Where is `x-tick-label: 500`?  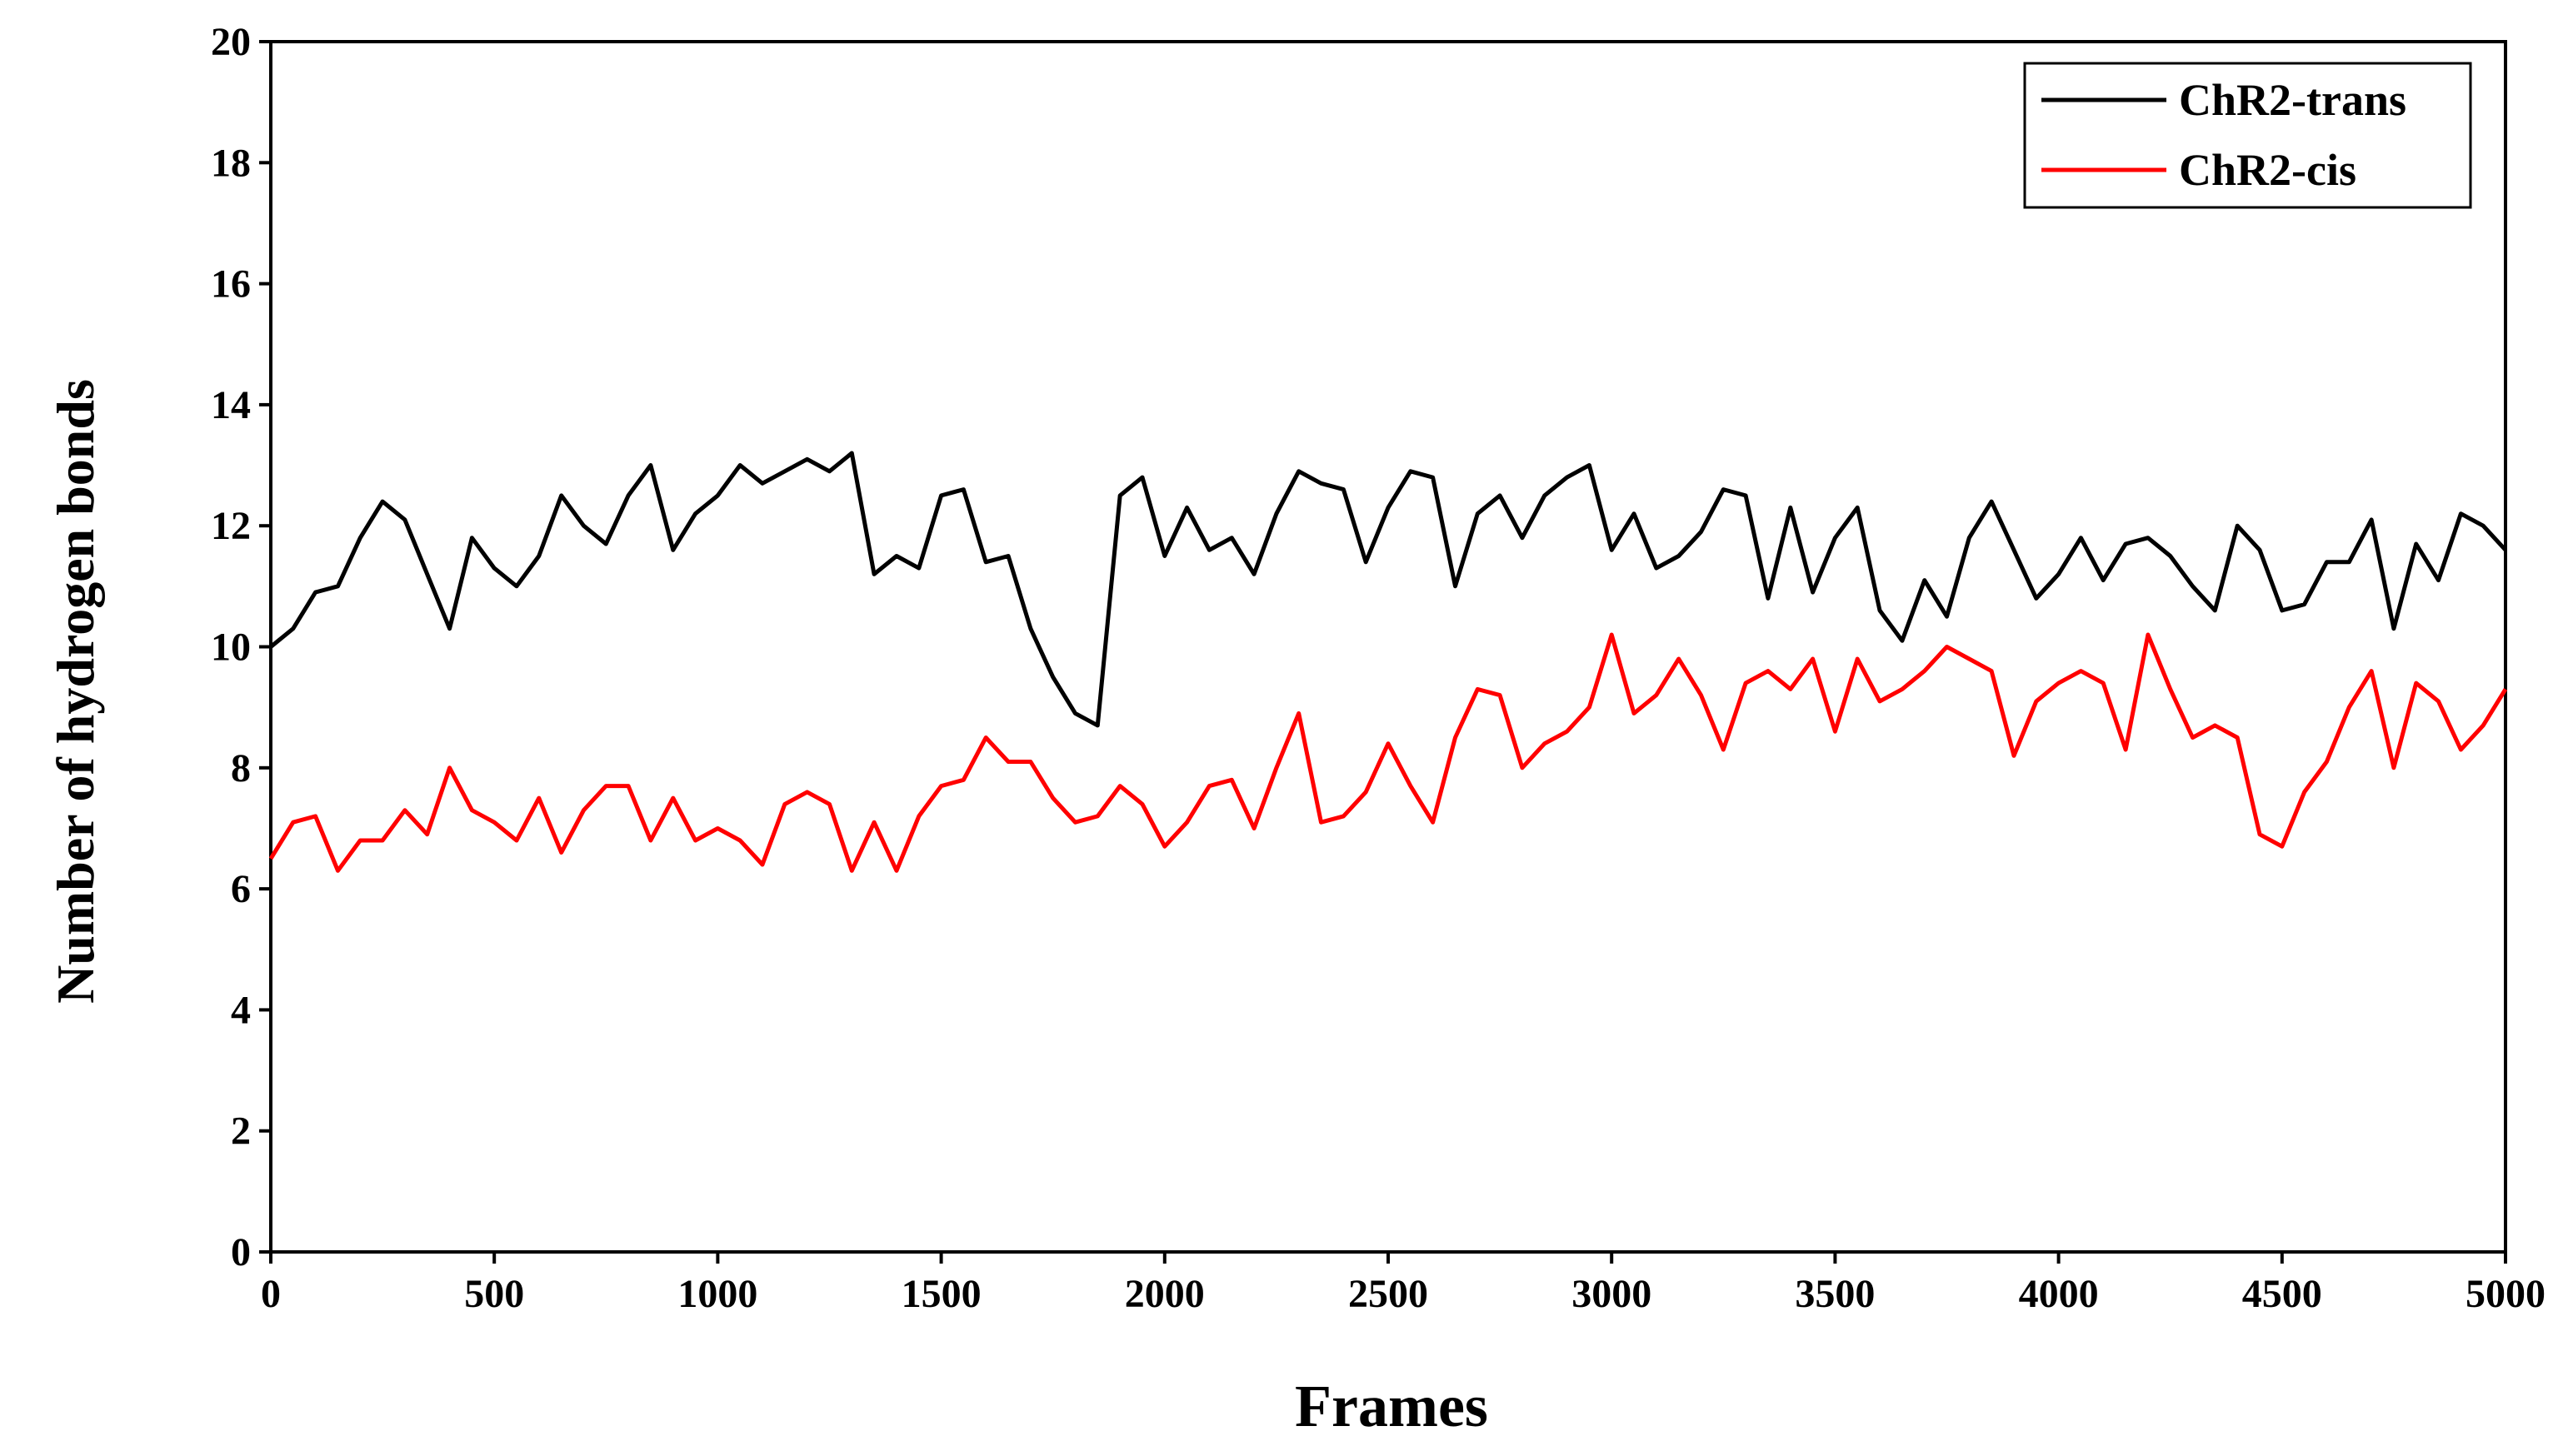 x-tick-label: 500 is located at coordinates (494, 1294).